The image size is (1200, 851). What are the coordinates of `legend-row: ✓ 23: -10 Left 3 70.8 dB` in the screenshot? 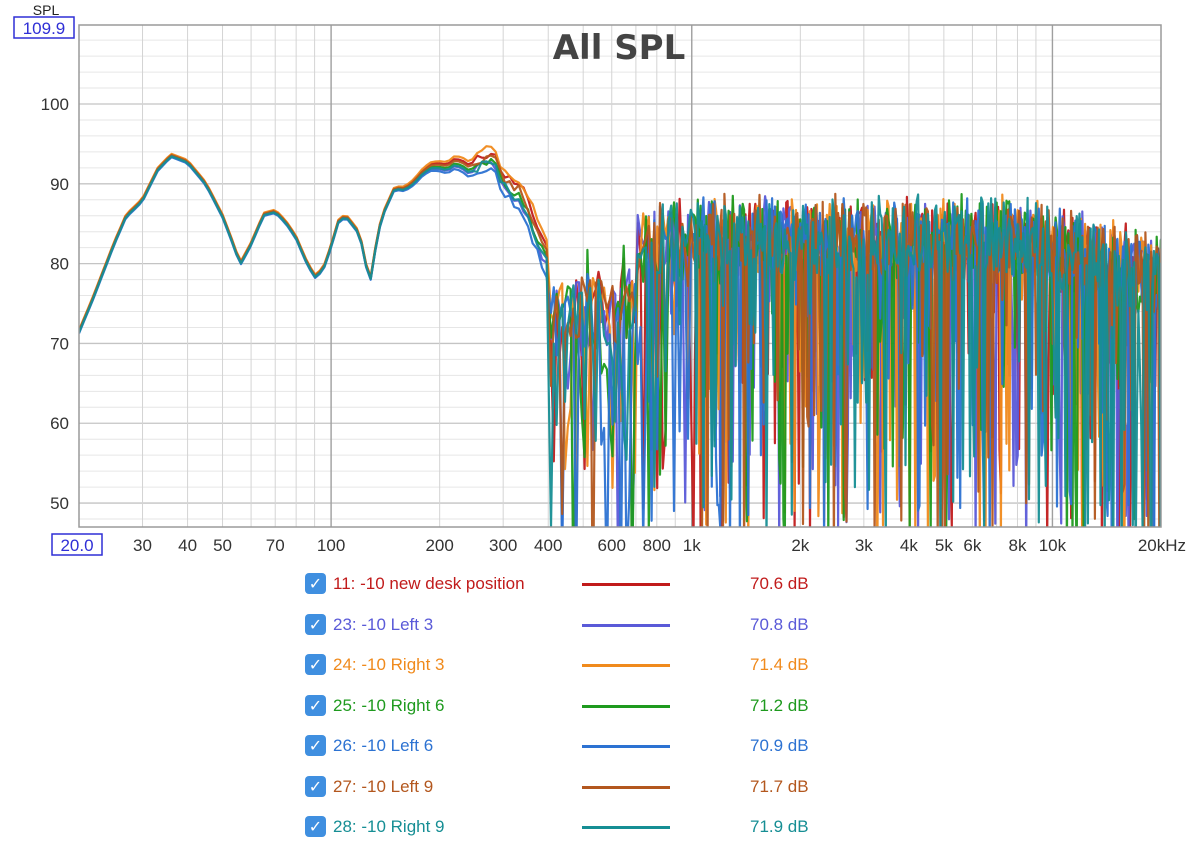 It's located at (585, 627).